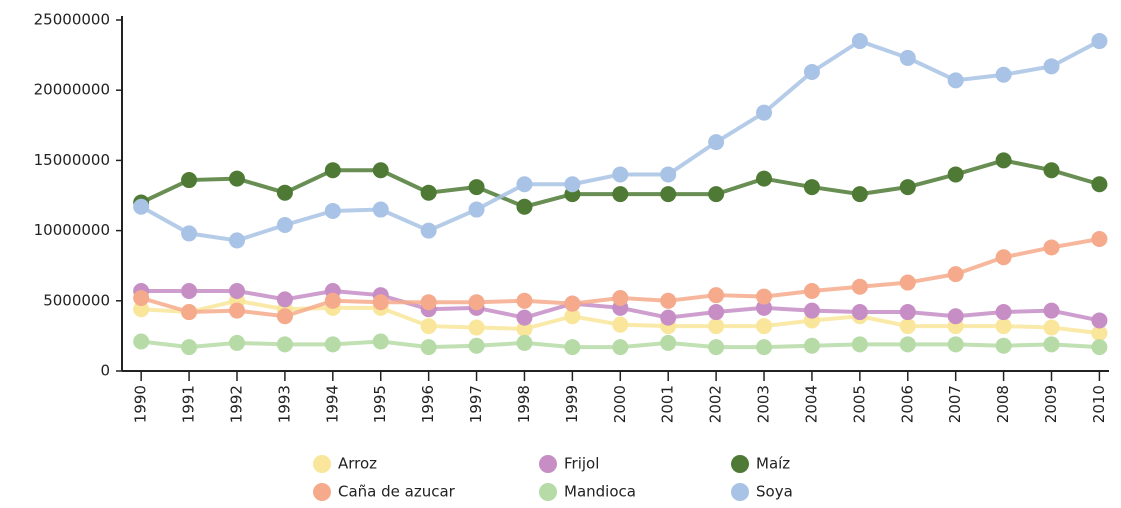 Image resolution: width=1121 pixels, height=508 pixels. Describe the element at coordinates (1051, 404) in the screenshot. I see `x-tick-label: 2009` at that location.